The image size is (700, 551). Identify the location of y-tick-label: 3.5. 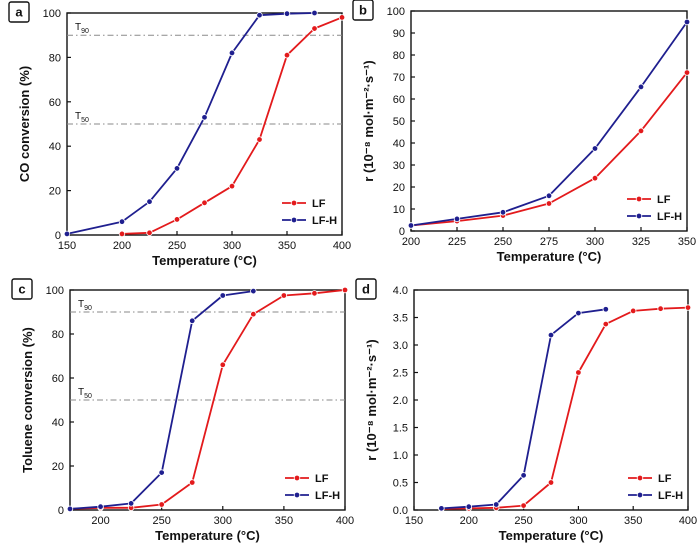
(400, 319).